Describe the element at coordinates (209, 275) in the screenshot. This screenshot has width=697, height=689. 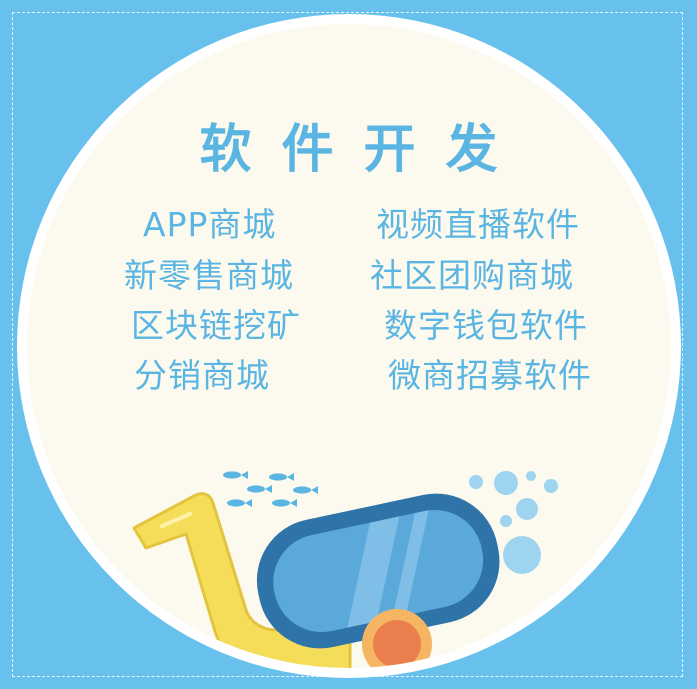
I see `service-item-new-retail: 新零售商城` at that location.